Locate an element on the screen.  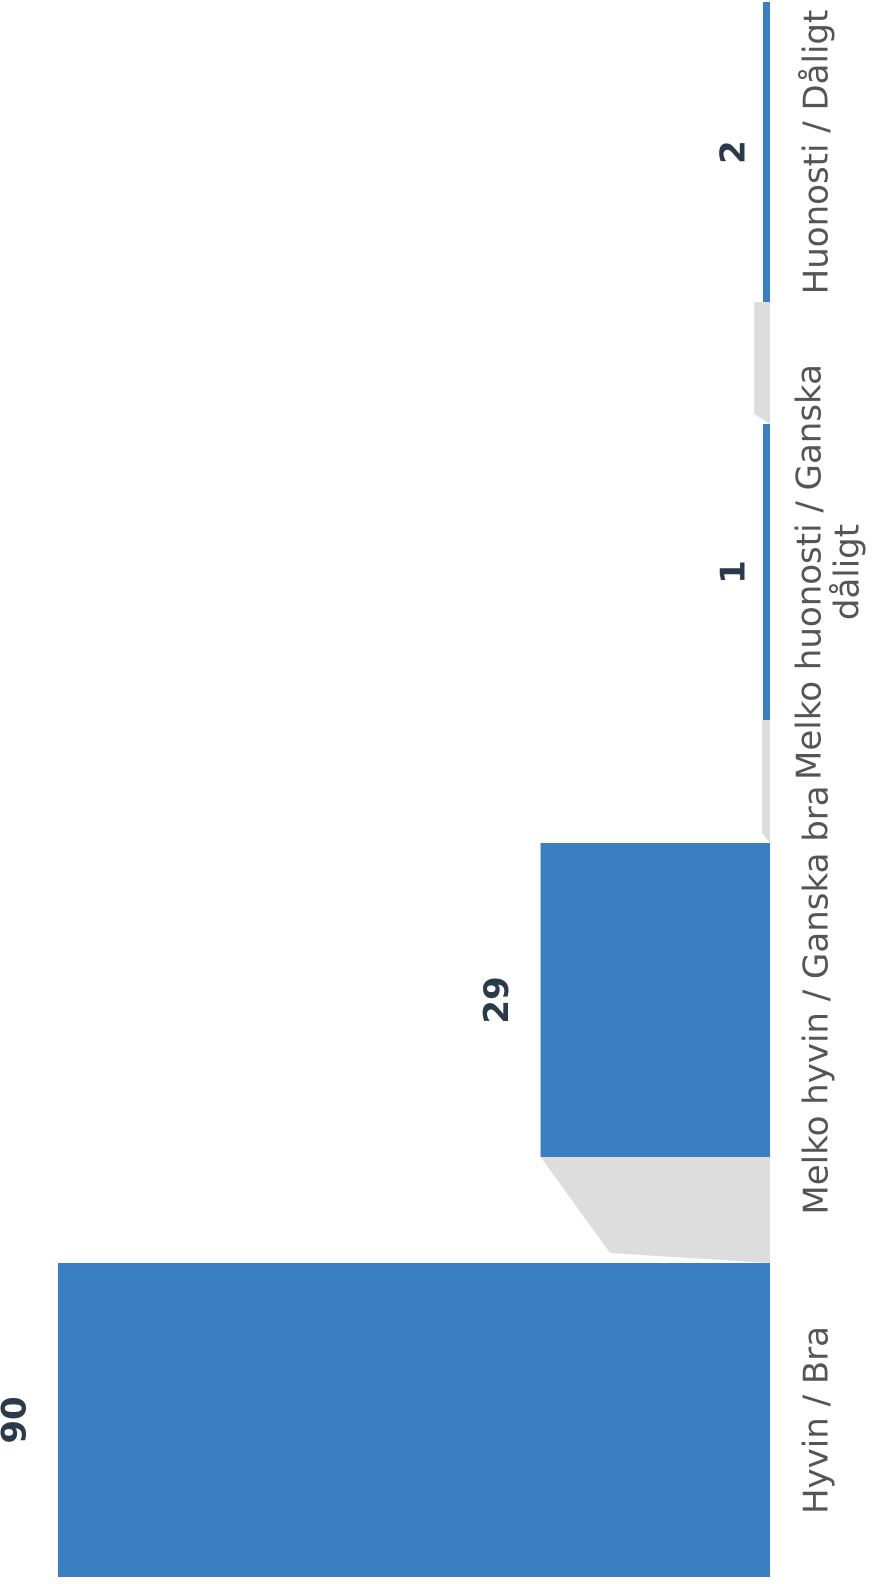
data-label: 90 is located at coordinates (17, 1419).